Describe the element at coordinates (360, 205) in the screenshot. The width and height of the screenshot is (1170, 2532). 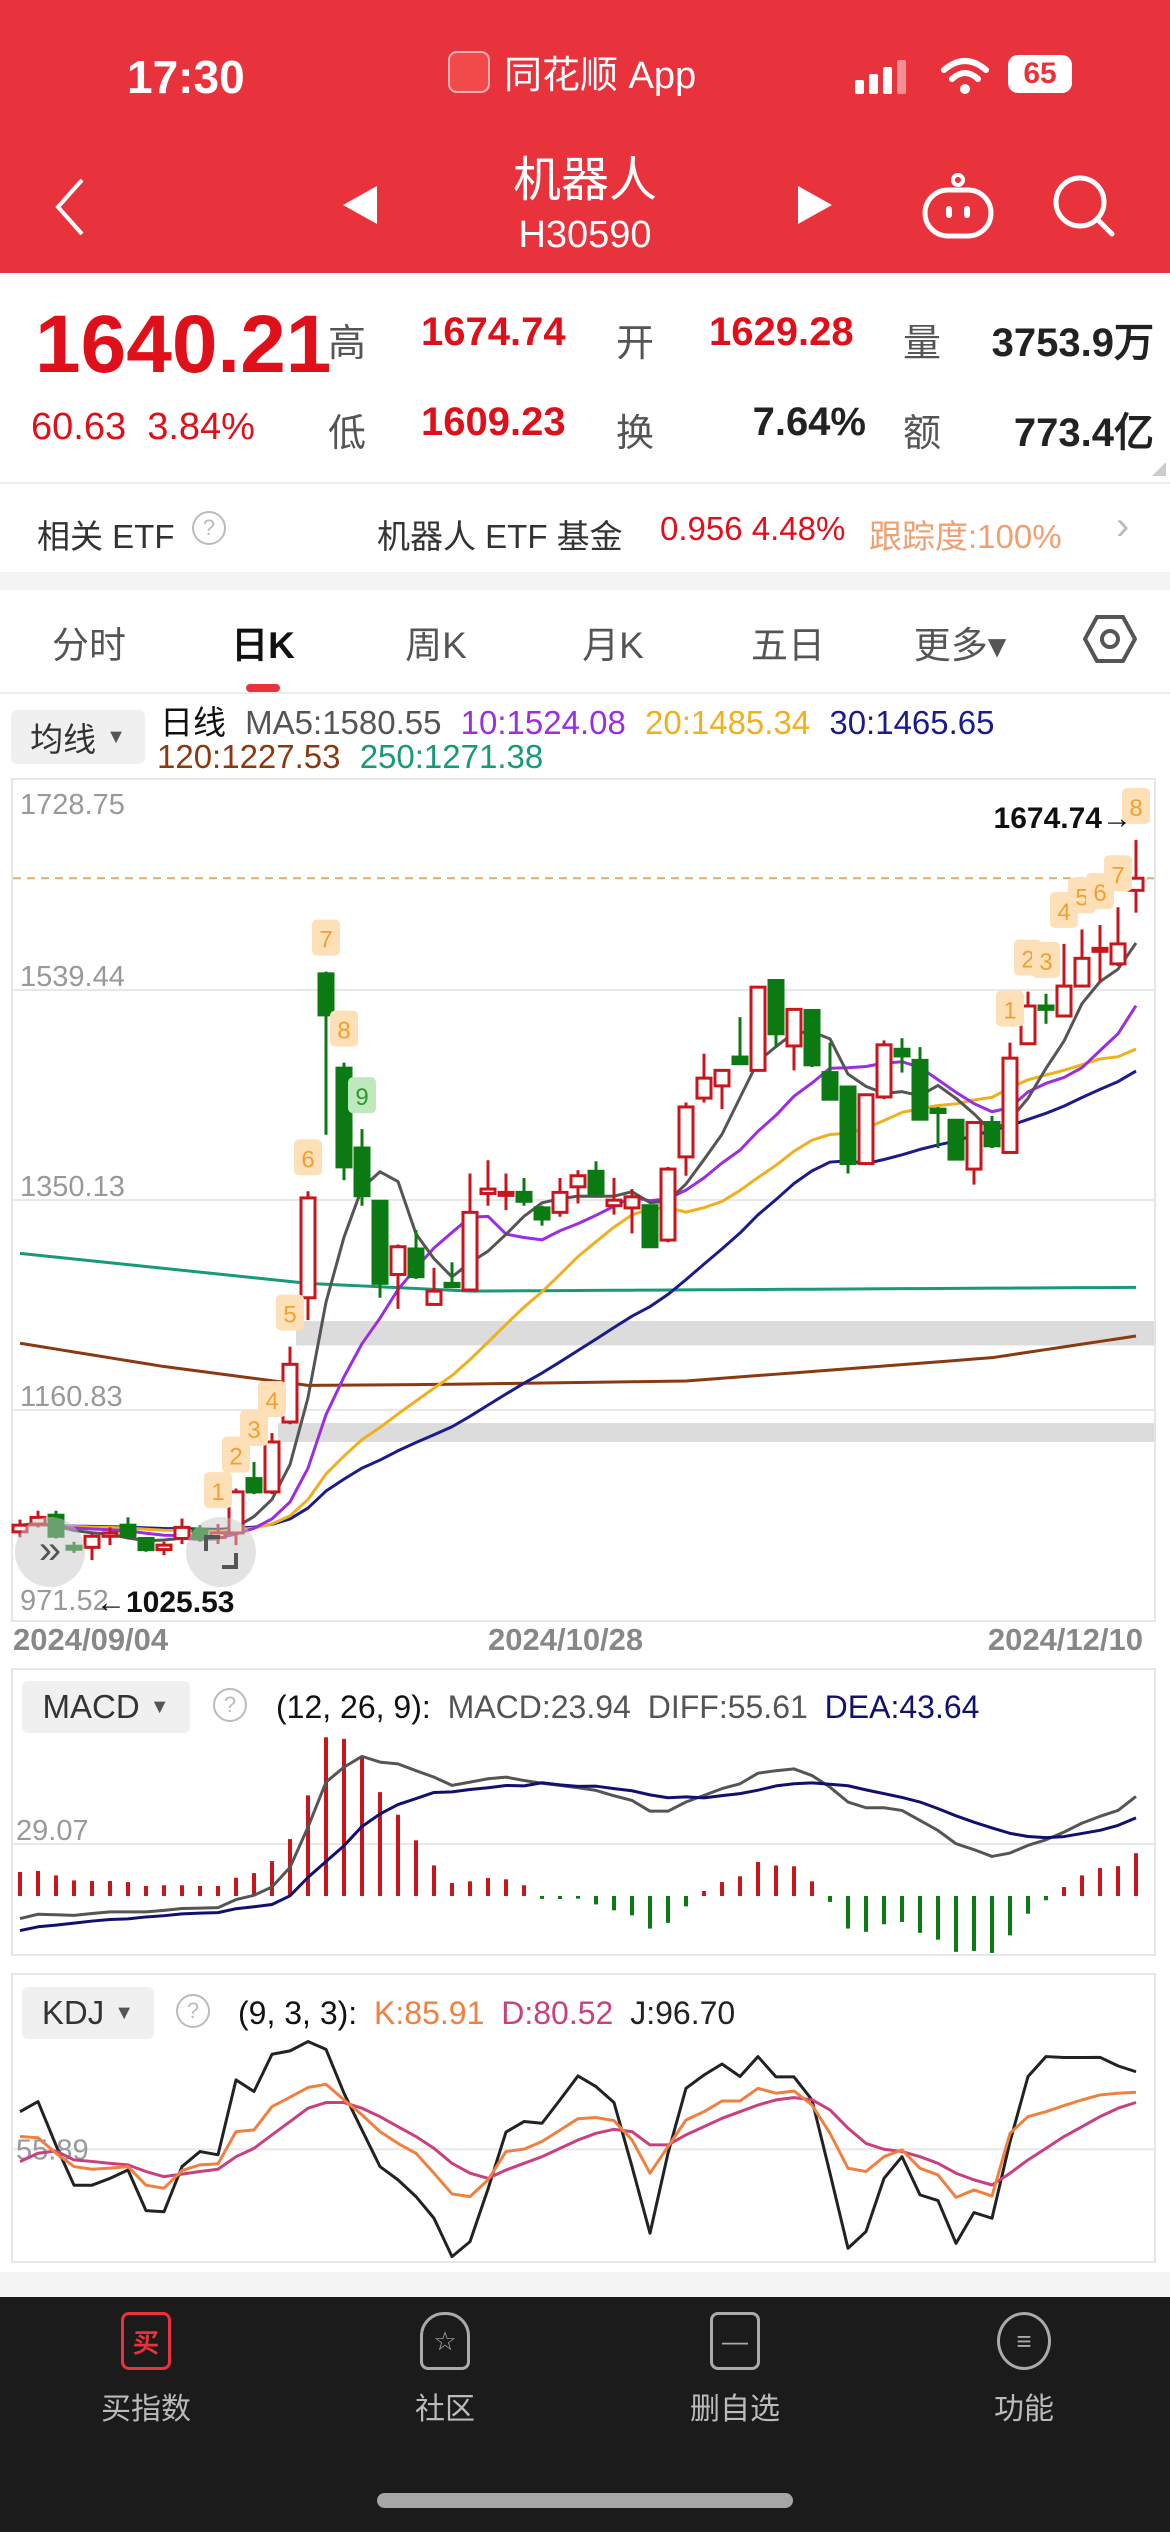
I see `prev-triangle-icon` at that location.